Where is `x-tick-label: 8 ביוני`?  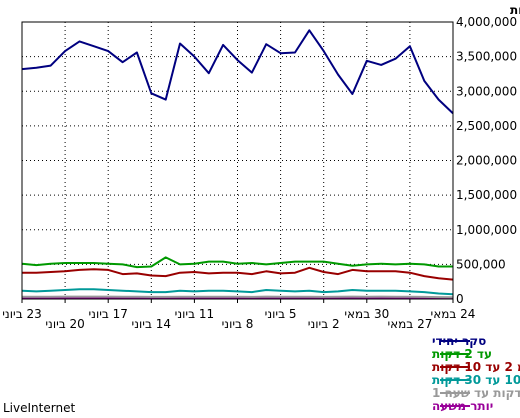 x-tick-label: 8 ביוני is located at coordinates (238, 324).